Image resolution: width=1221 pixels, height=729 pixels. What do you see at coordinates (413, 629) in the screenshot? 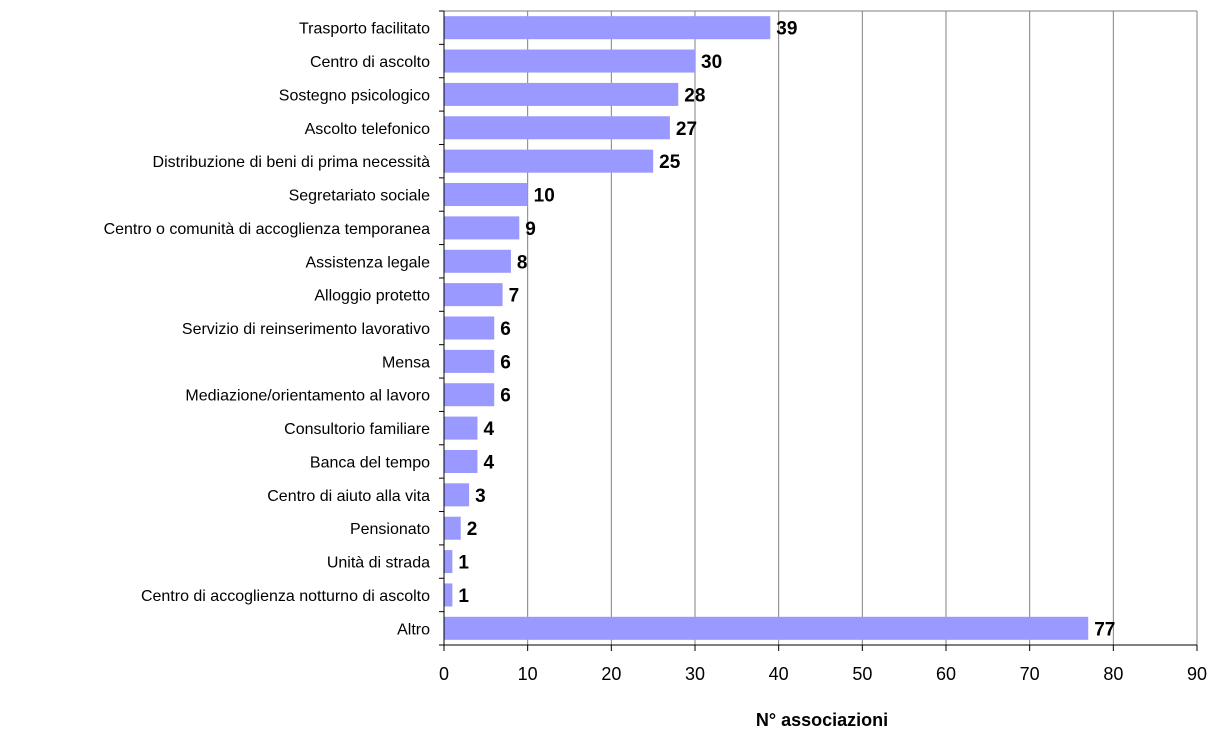
I see `category-label: Altro` at bounding box center [413, 629].